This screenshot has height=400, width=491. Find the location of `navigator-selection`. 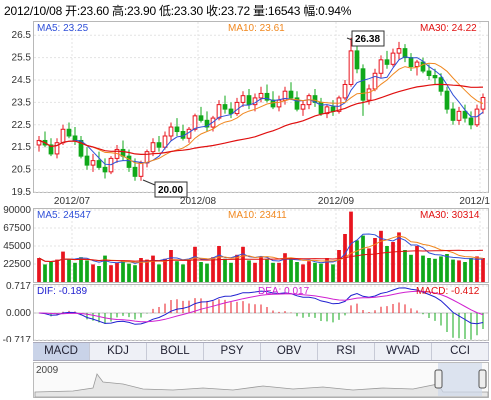

navigator-selection is located at coordinates (460, 379).